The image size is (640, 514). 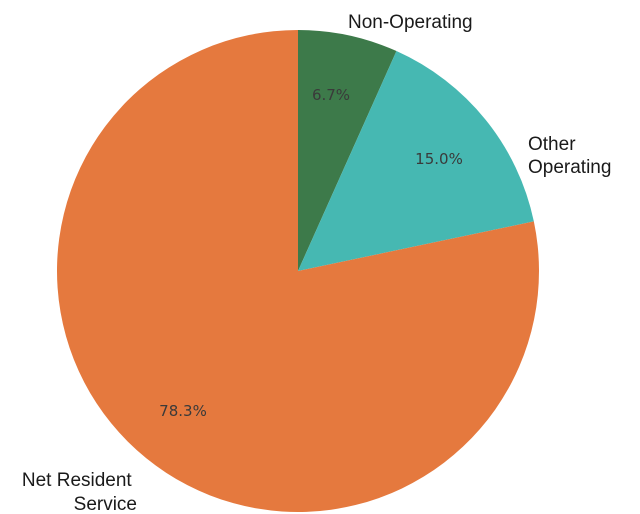 What do you see at coordinates (569, 167) in the screenshot?
I see `label-other-operating-line2: Operating` at bounding box center [569, 167].